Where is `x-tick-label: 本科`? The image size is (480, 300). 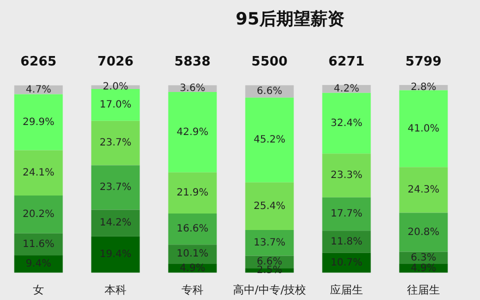
x-tick-label: 本科 is located at coordinates (115, 289).